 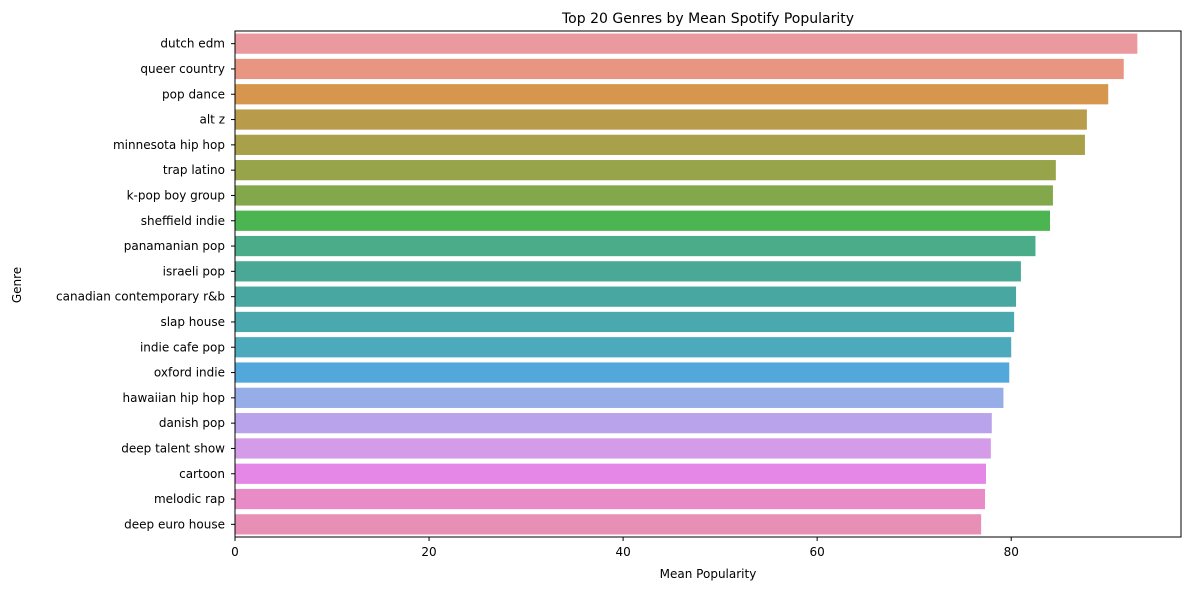 What do you see at coordinates (176, 195) in the screenshot?
I see `y-tick-label: k-pop boy group` at bounding box center [176, 195].